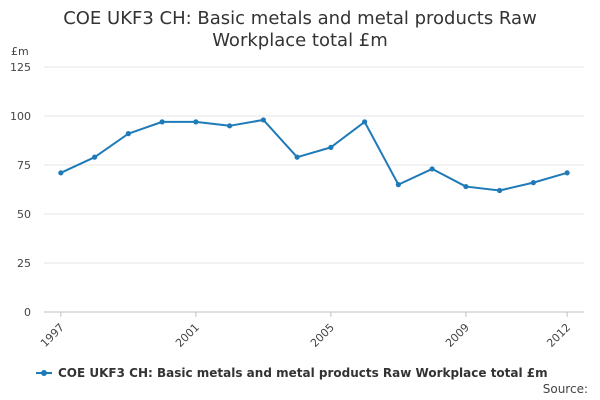  I want to click on data-point-2003, so click(263, 119).